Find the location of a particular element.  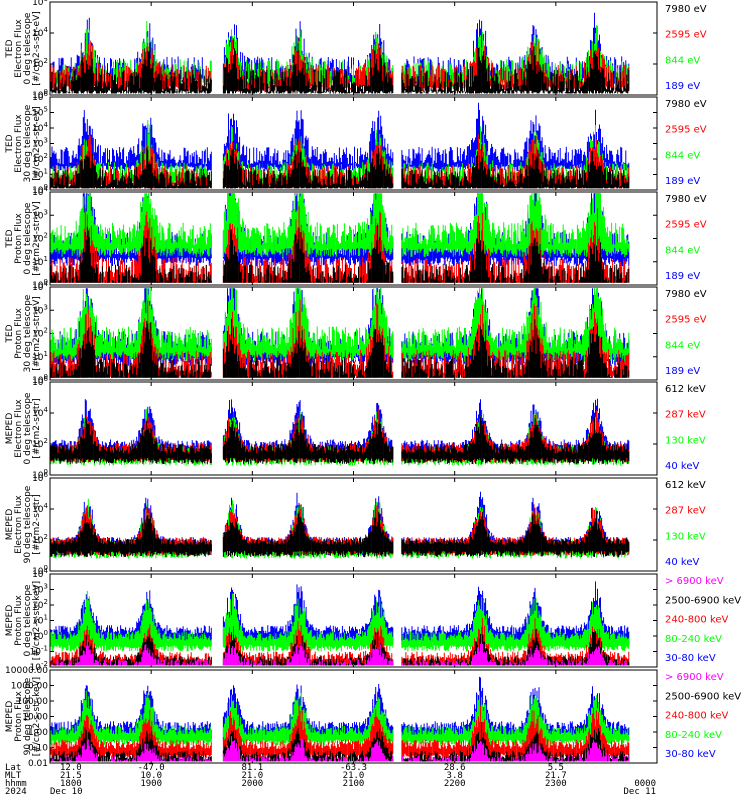

series-green is located at coordinates (340, 225).